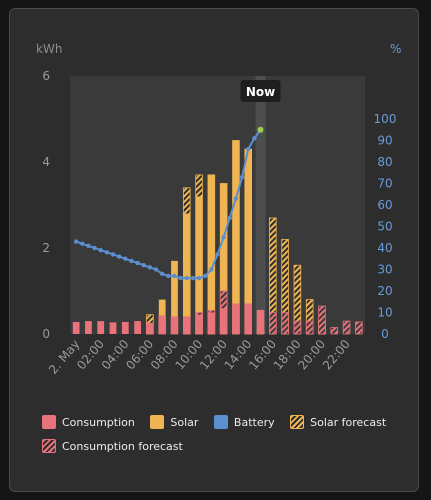  What do you see at coordinates (98, 422) in the screenshot?
I see `legend-label: Consumption` at bounding box center [98, 422].